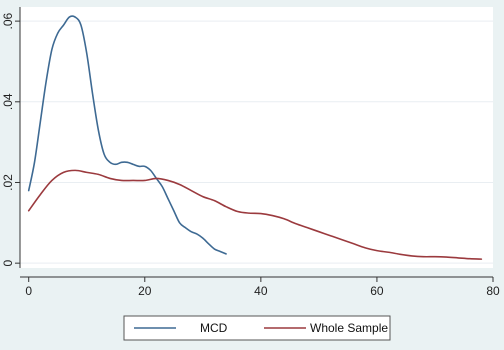 The image size is (504, 350). Describe the element at coordinates (8, 101) in the screenshot. I see `y-tick-label: .04` at that location.